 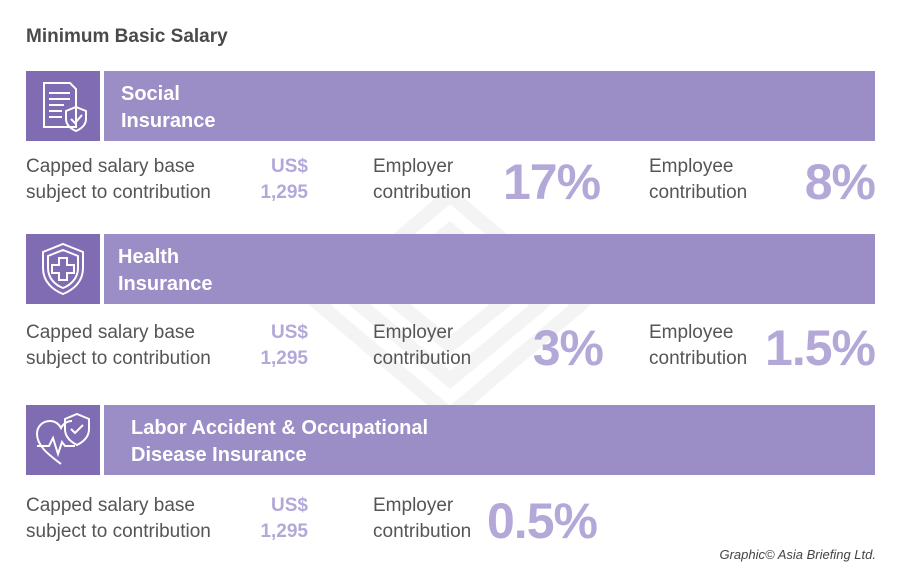 I want to click on employer-percentage: 0.5%, so click(x=542, y=521).